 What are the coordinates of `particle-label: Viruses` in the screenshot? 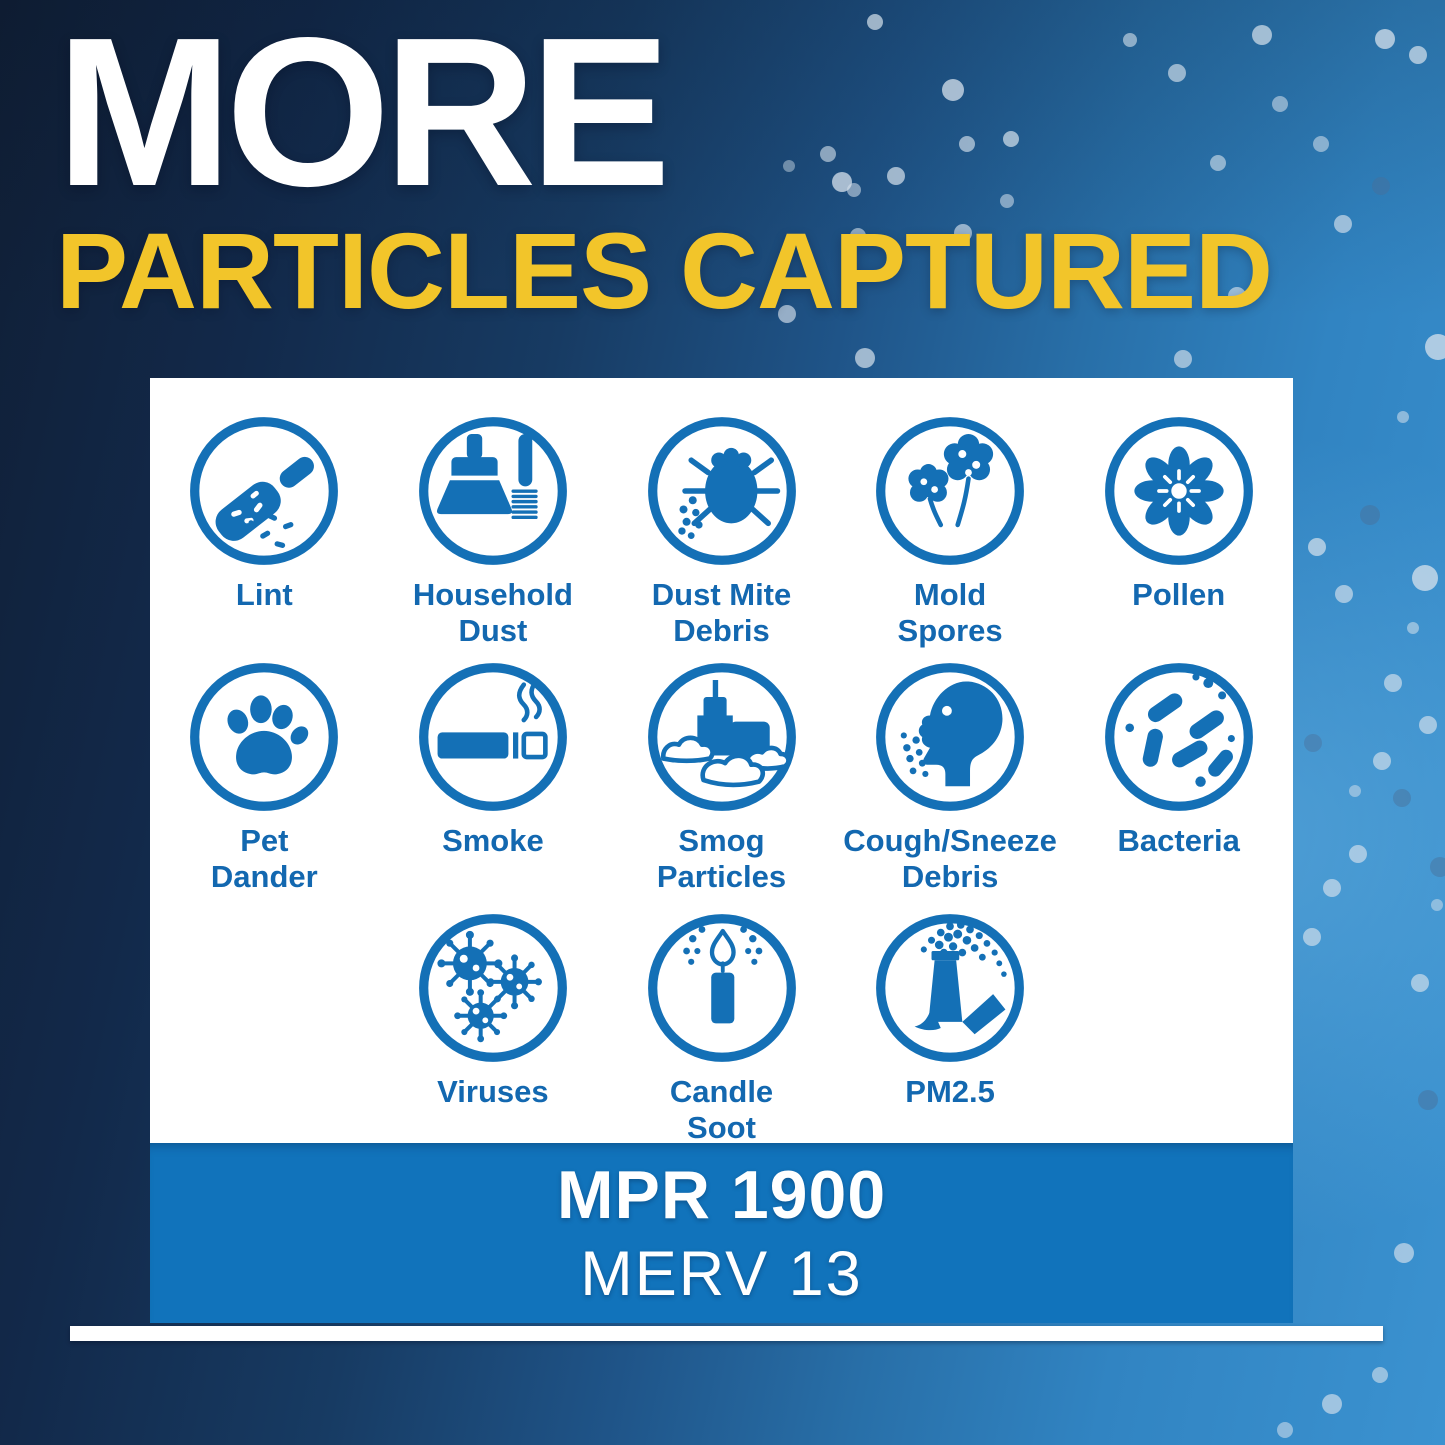 It's located at (493, 1092).